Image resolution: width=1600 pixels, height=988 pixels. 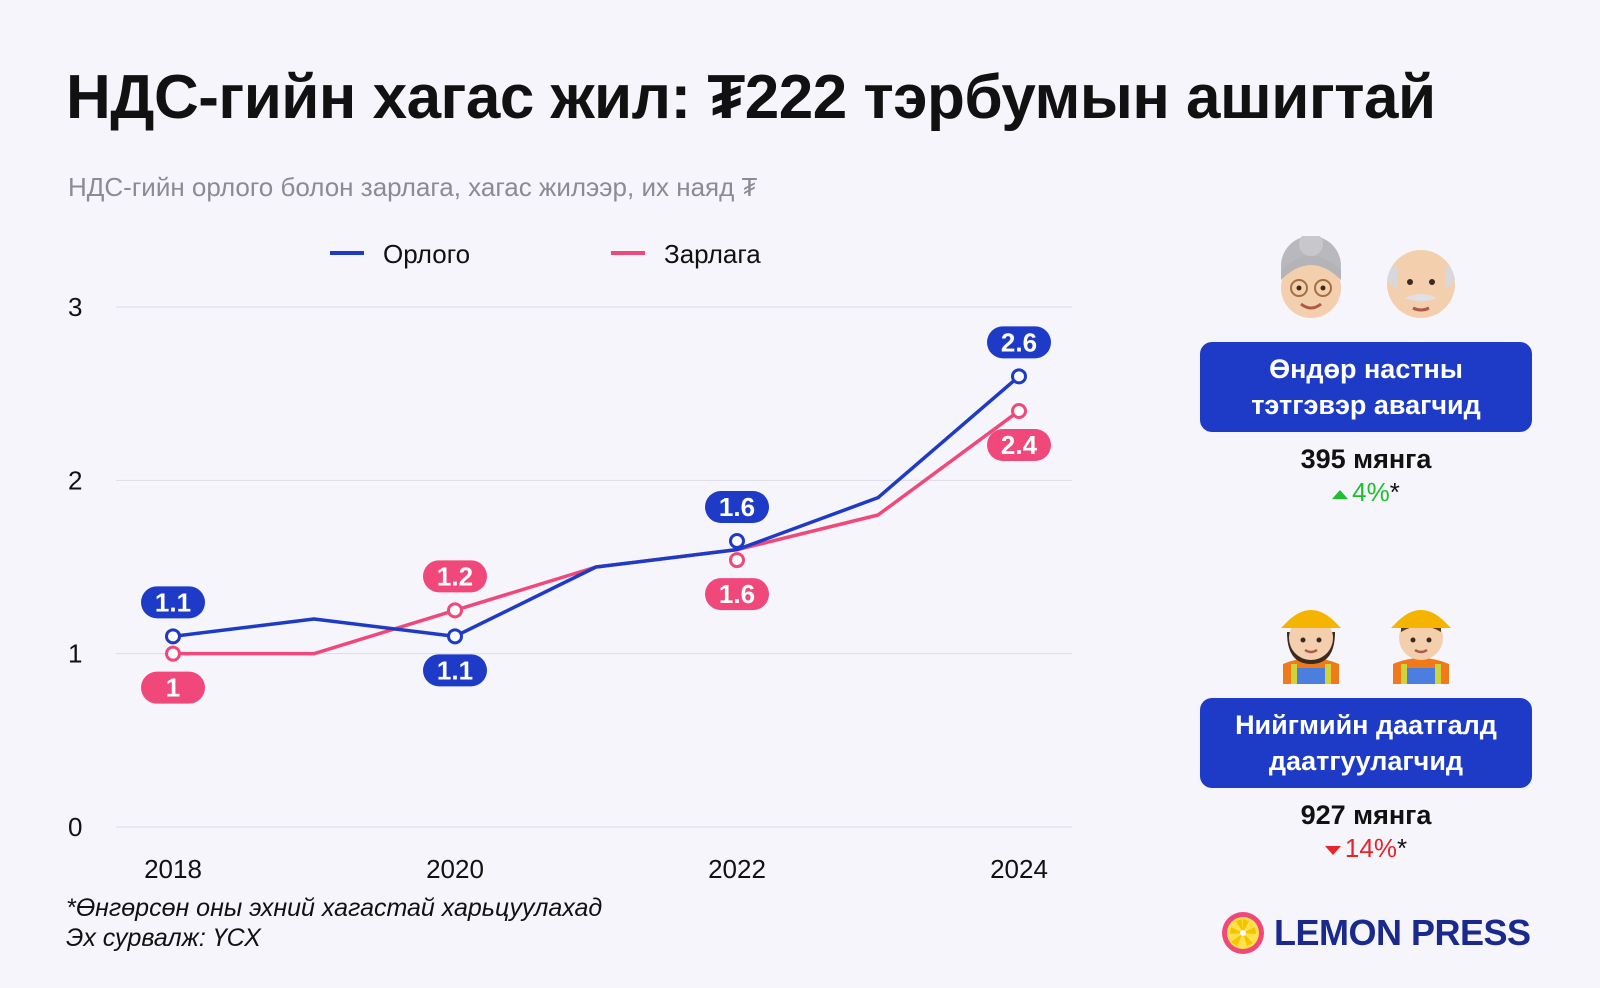 I want to click on pensioners-change-value: 4%, so click(x=1371, y=492).